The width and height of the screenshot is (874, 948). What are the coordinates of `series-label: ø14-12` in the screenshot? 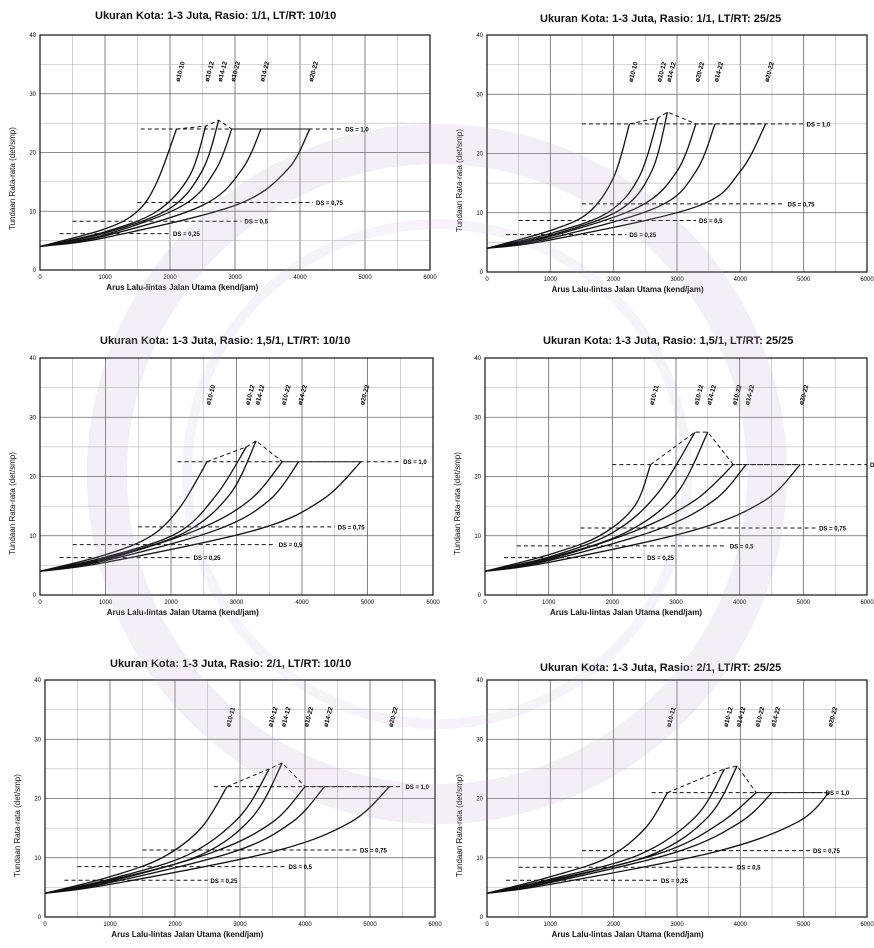 It's located at (223, 71).